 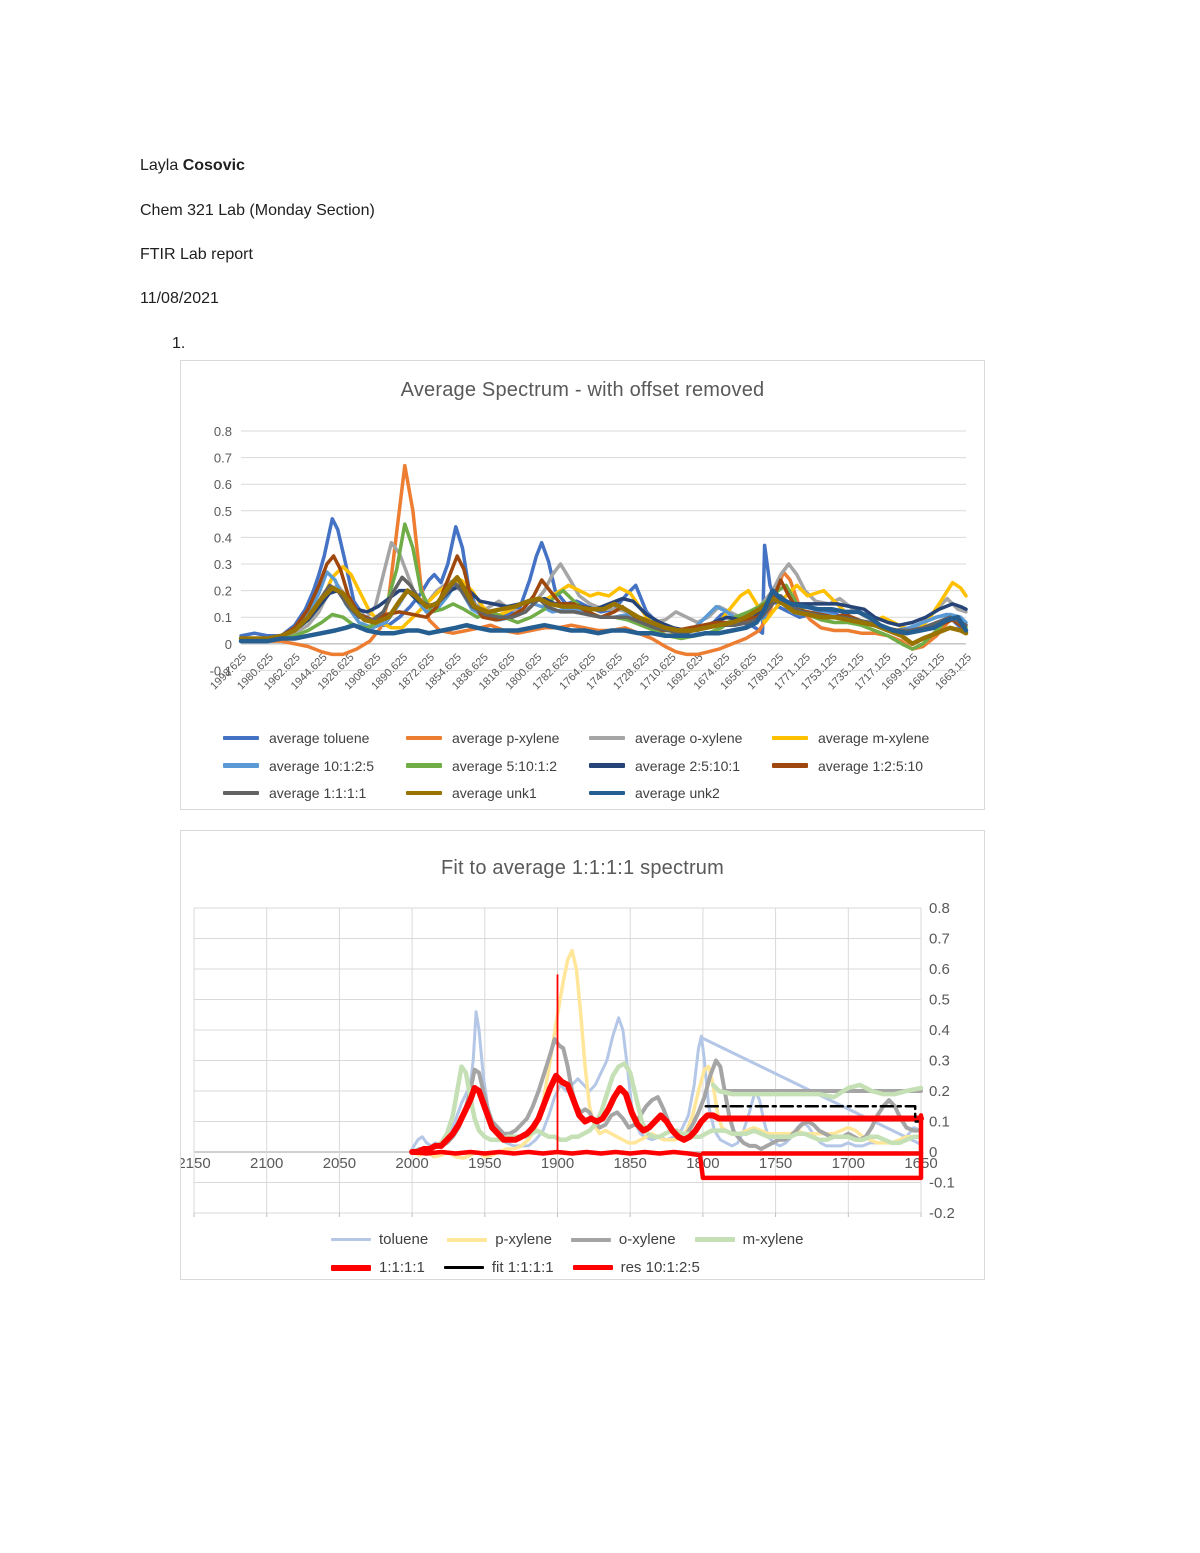 I want to click on x-tick-label: 1750, so click(x=775, y=1163).